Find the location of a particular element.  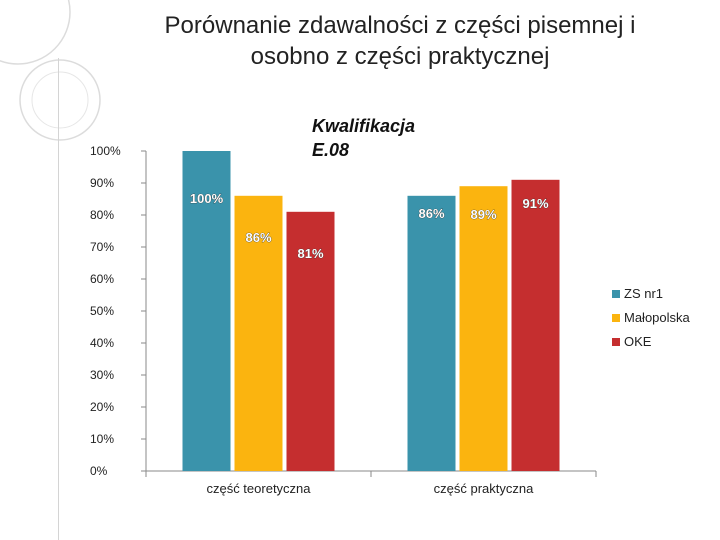

y-tick-label: 20% is located at coordinates (102, 407).